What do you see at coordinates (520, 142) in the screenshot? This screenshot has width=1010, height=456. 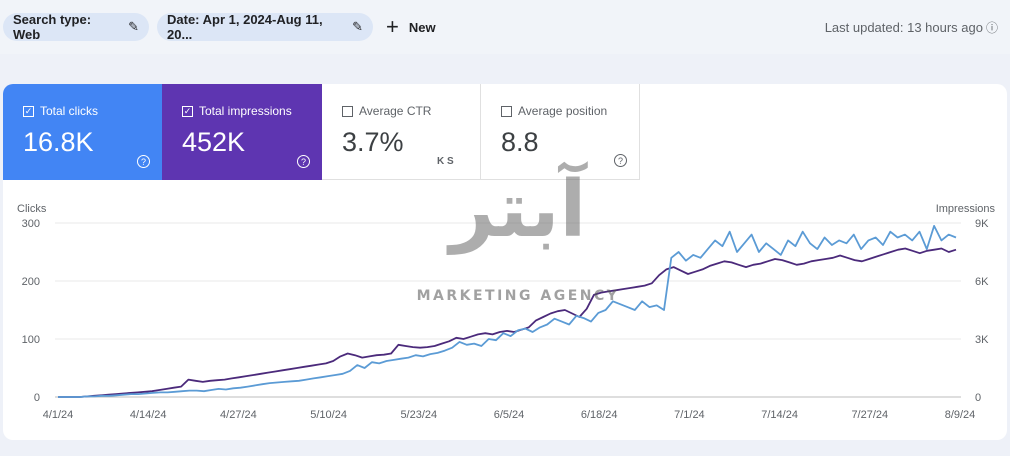 I see `metric-value: 8.8` at bounding box center [520, 142].